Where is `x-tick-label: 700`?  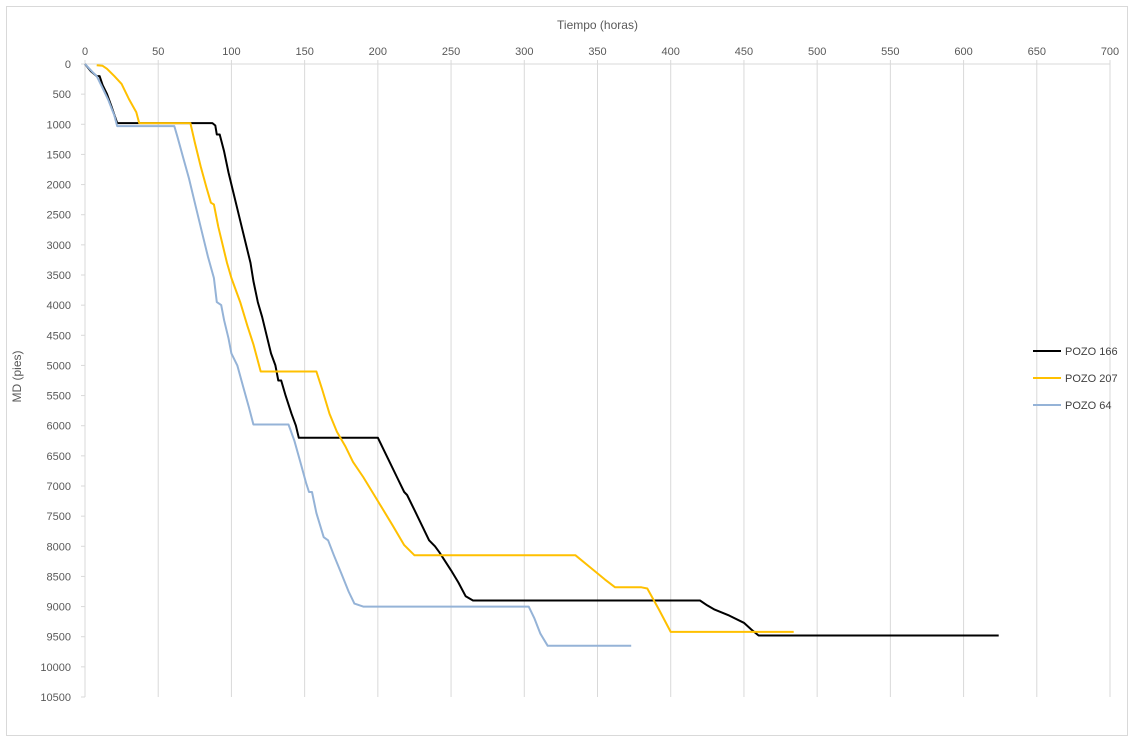
x-tick-label: 700 is located at coordinates (1110, 52).